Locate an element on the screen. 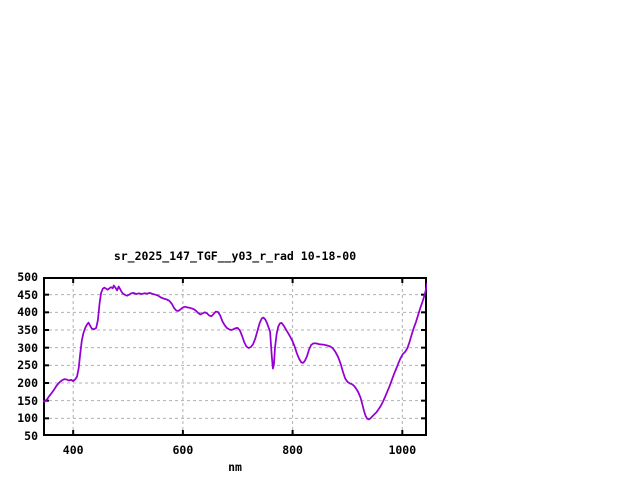  y-tick-label: 450 is located at coordinates (27, 294).